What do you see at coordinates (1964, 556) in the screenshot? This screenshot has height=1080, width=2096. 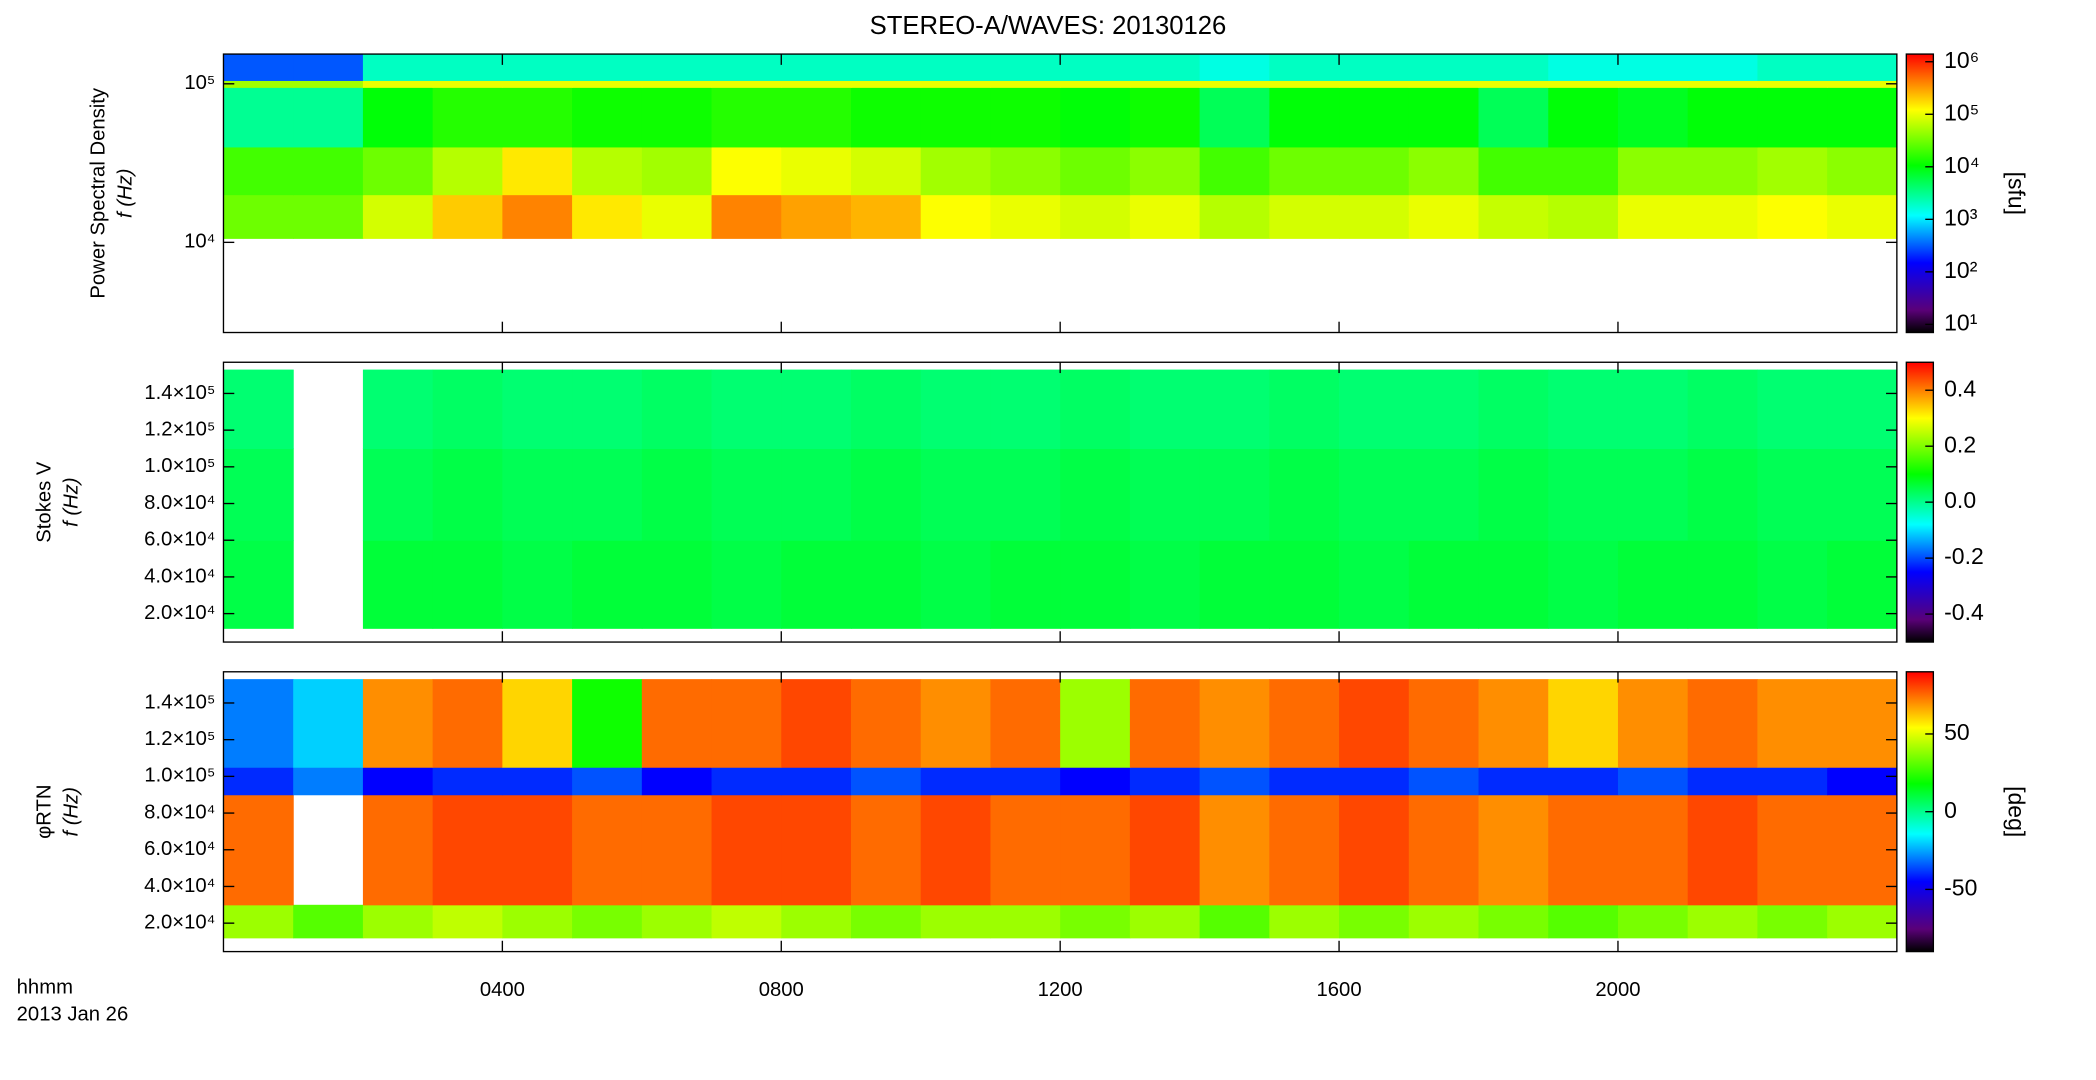 I see `colorbar-tick-label: -0.2` at bounding box center [1964, 556].